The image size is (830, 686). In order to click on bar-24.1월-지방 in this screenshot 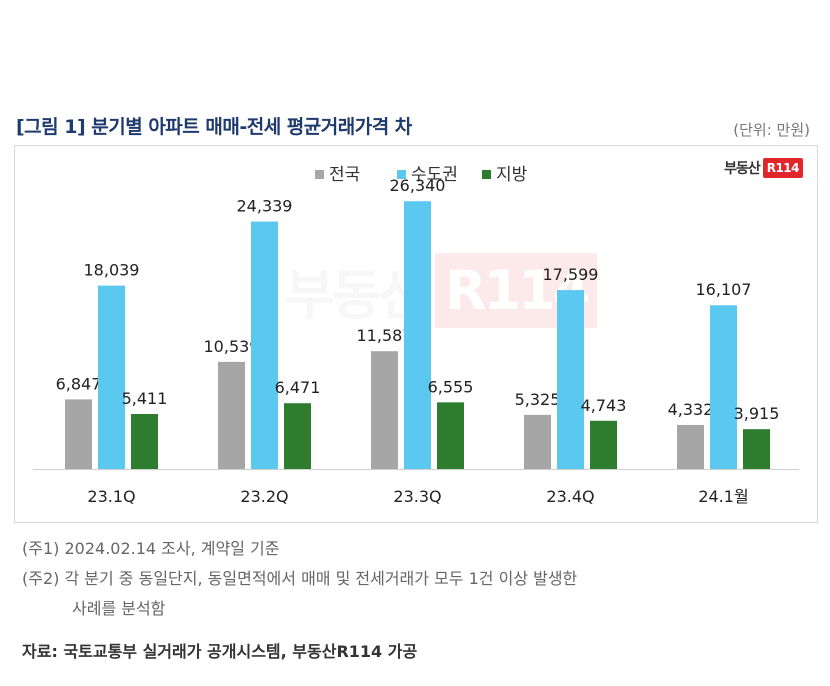, I will do `click(756, 449)`.